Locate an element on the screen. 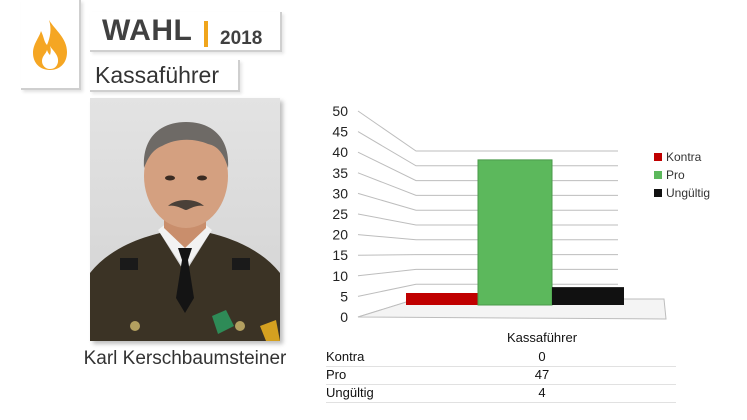 This screenshot has height=420, width=747. y-tick-label: 45 is located at coordinates (340, 132).